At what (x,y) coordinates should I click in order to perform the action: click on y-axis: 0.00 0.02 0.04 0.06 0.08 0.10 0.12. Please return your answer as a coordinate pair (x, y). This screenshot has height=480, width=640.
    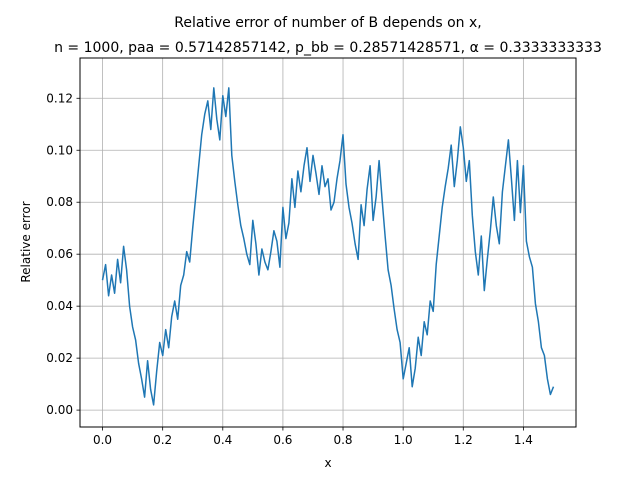
    Looking at the image, I should click on (63, 254).